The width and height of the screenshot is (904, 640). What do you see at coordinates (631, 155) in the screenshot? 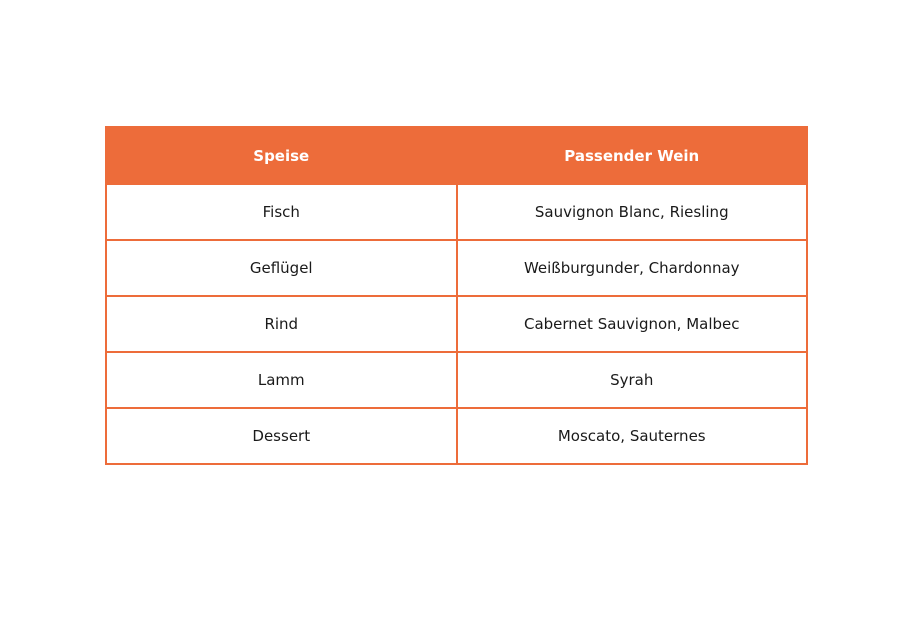
I see `header-passender-wein: Passender Wein` at bounding box center [631, 155].